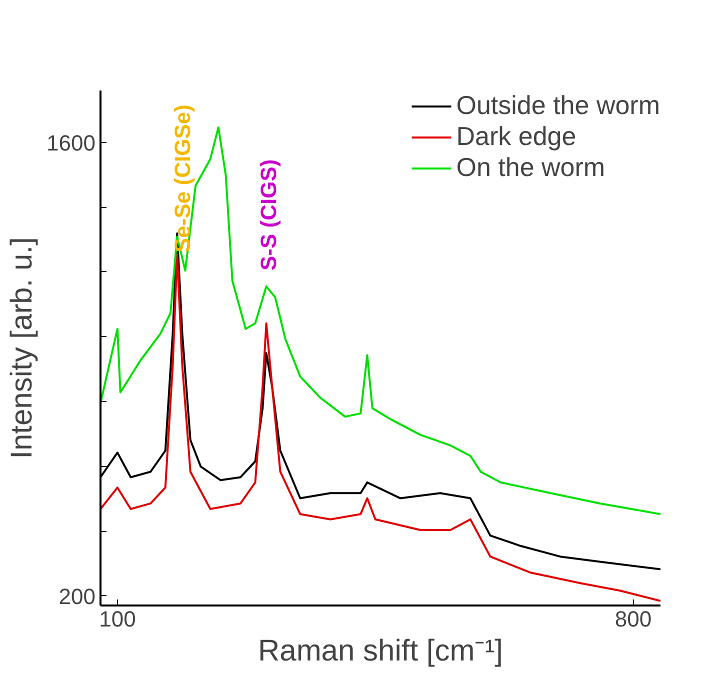  I want to click on y-axis-title: Intensity [arb. u.], so click(22, 348).